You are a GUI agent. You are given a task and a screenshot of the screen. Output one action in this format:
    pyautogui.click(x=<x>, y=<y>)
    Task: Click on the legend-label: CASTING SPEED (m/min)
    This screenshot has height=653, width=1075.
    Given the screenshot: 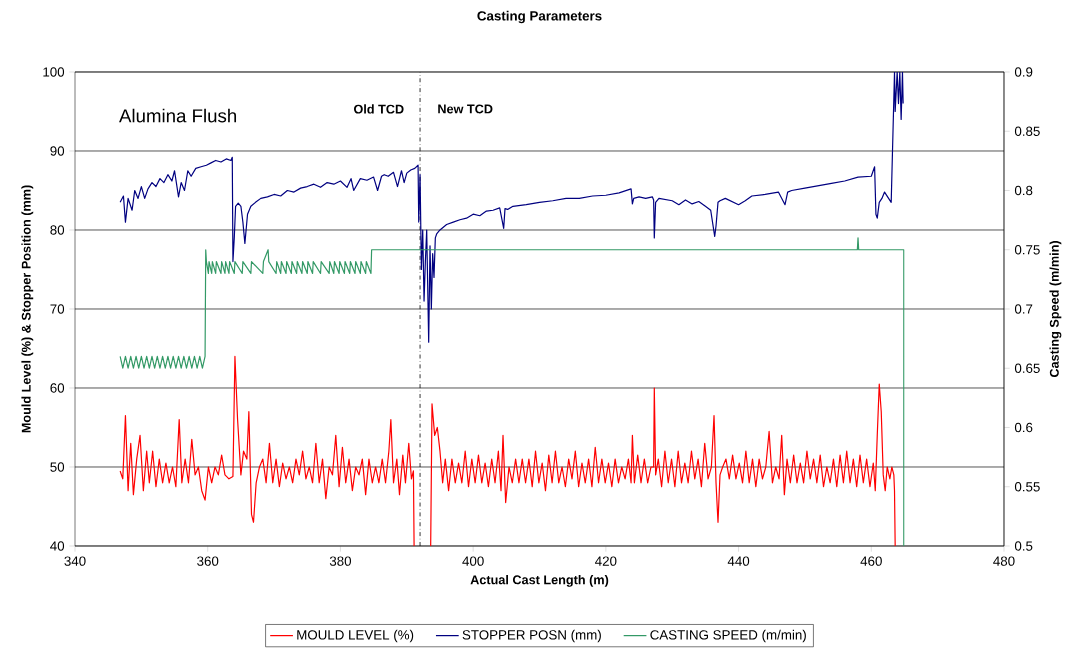 What is the action you would take?
    pyautogui.click(x=728, y=636)
    